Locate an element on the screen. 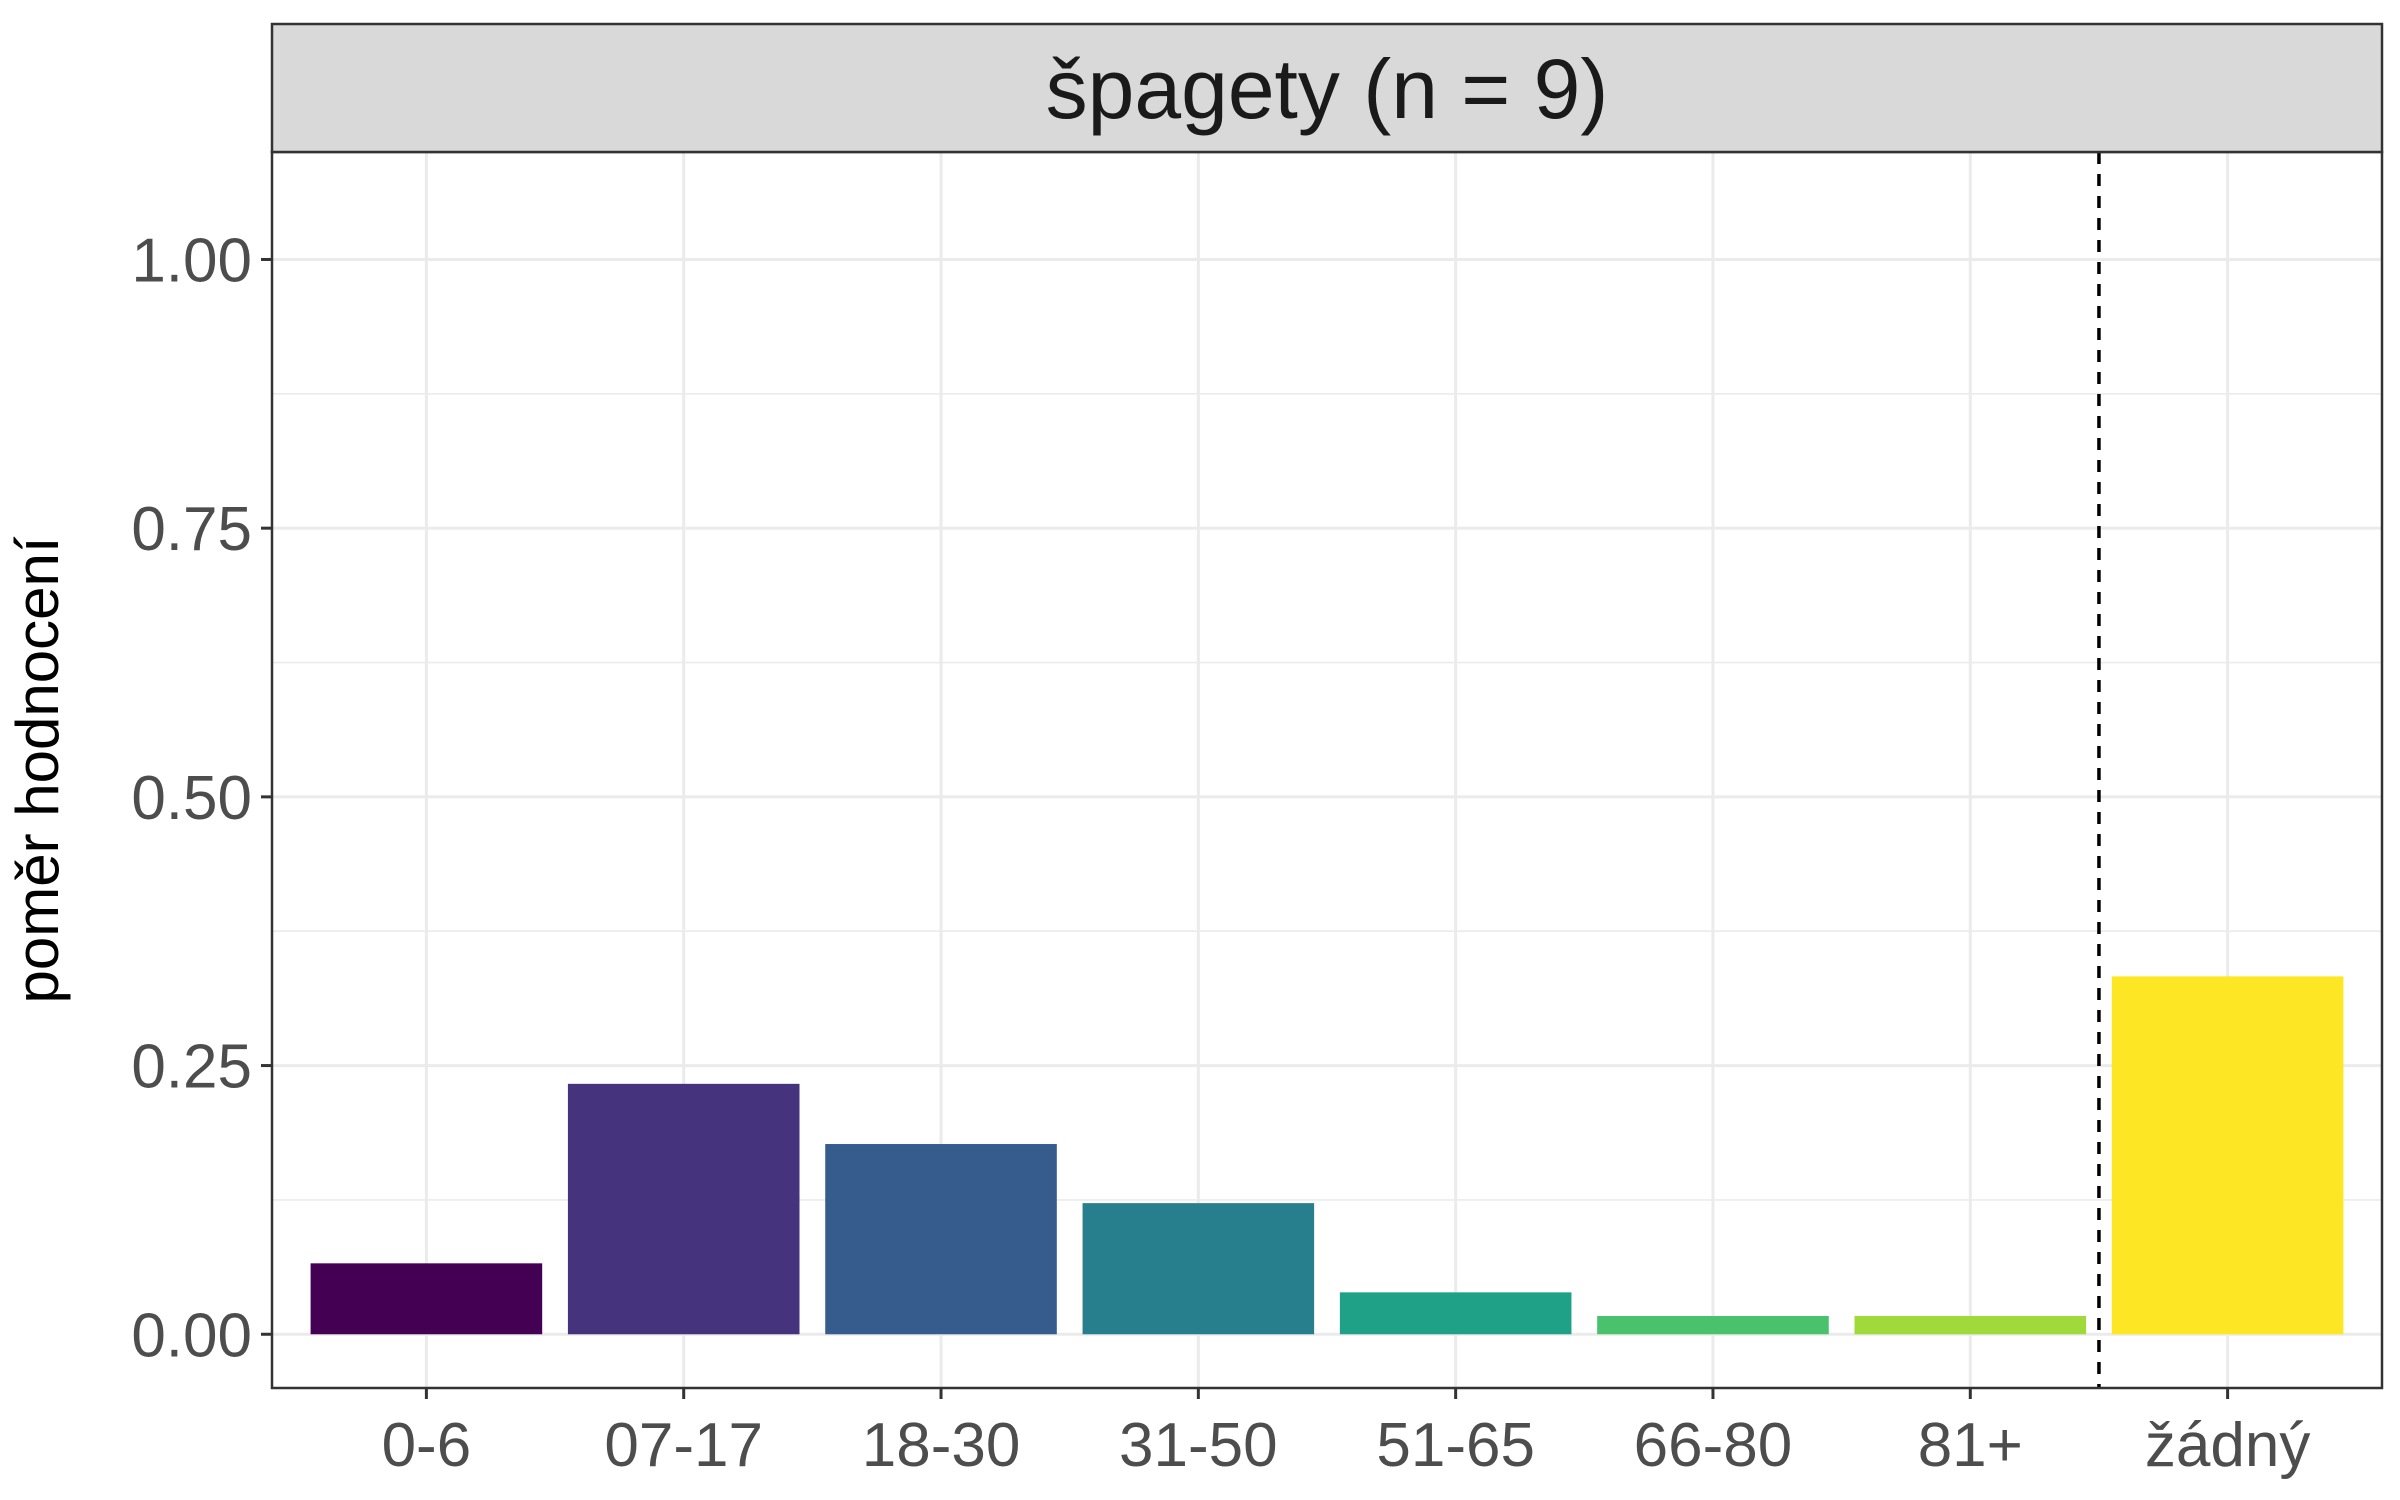 This screenshot has height=1500, width=2400. facet-strip is located at coordinates (1327, 88).